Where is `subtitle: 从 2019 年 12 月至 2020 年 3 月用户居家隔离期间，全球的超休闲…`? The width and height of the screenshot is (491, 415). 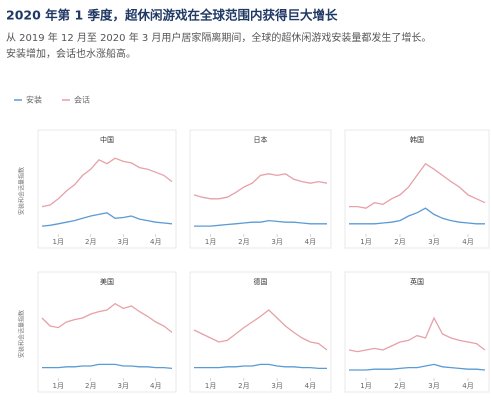 subtitle: 从 2019 年 12 月至 2020 年 3 月用户居家隔离期间，全球的超休闲… is located at coordinates (218, 37).